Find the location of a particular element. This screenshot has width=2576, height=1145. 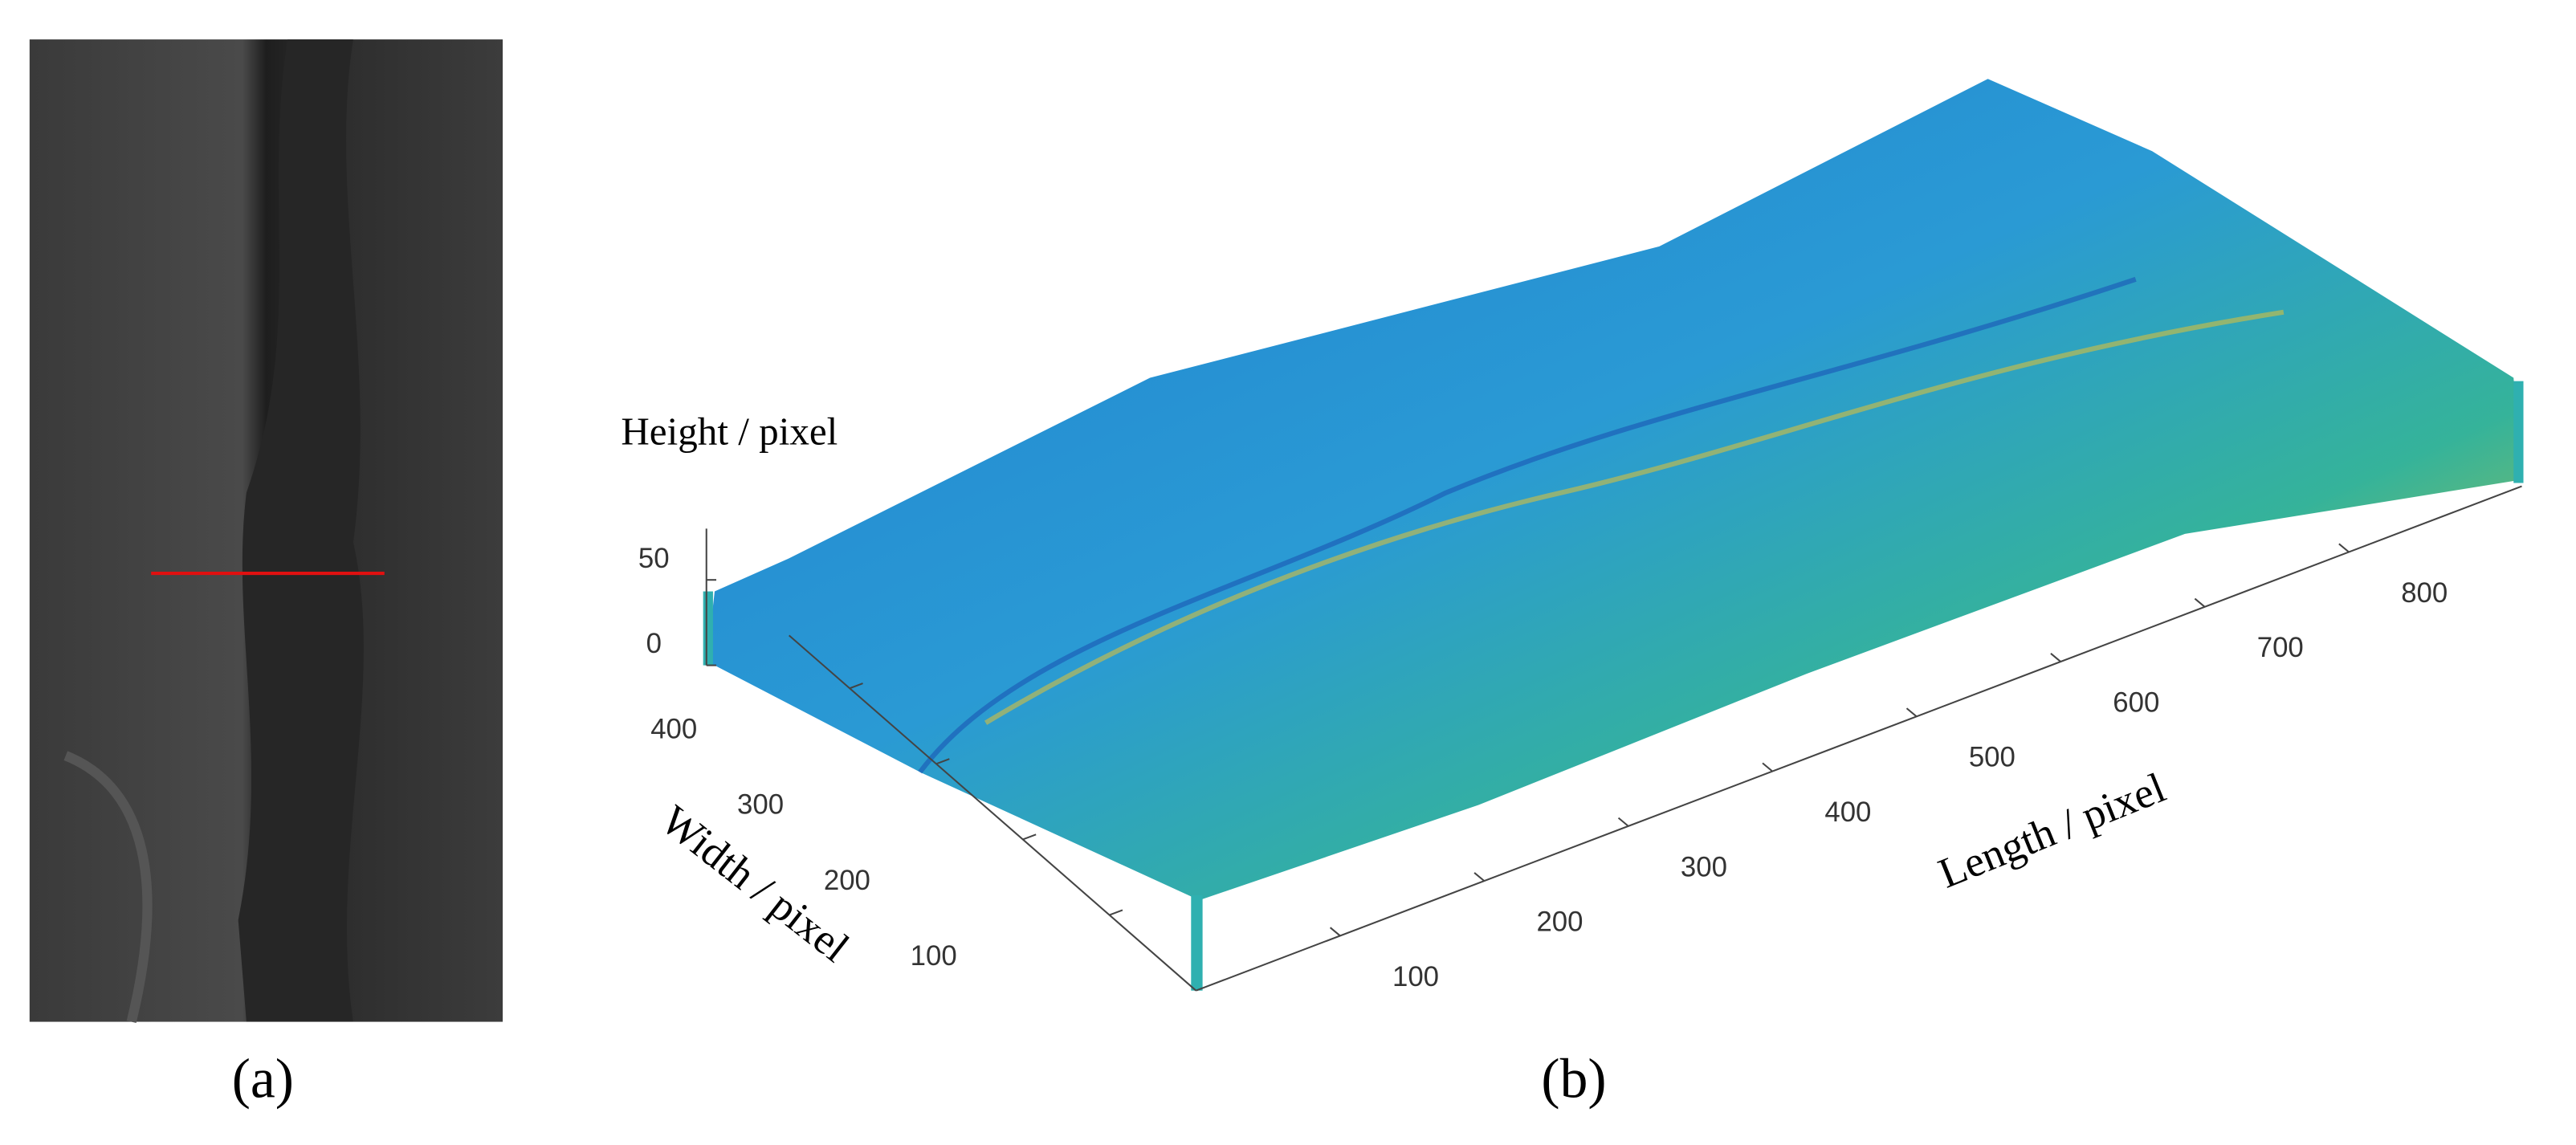

x-tick-label: 800 is located at coordinates (2424, 593).